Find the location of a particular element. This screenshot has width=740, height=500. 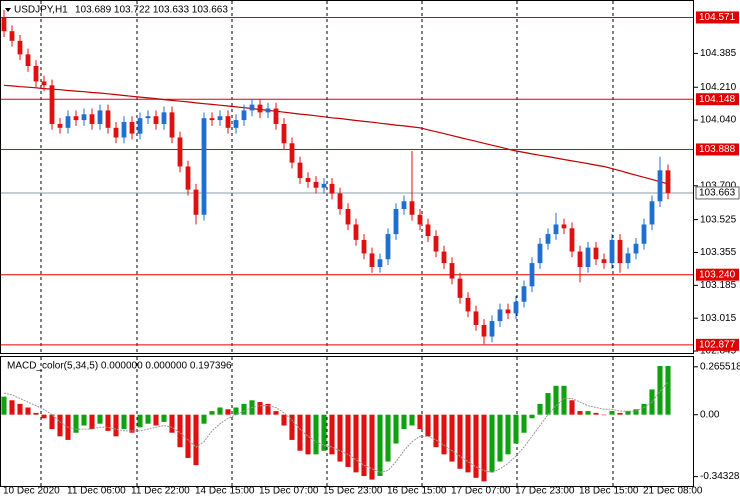

symbol-title: USDJPY,H1 is located at coordinates (41, 10).